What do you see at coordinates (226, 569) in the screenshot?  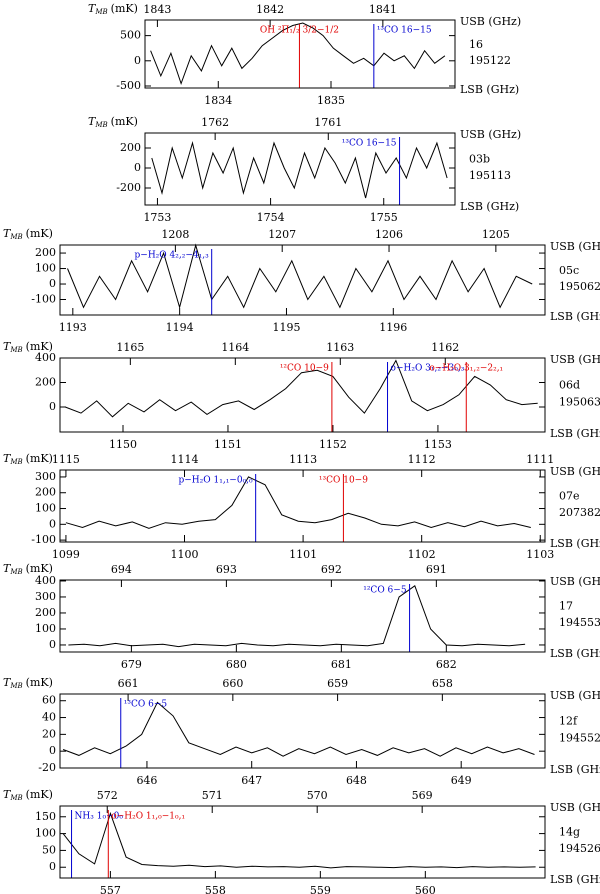 I see `x2-tick-label: 693` at bounding box center [226, 569].